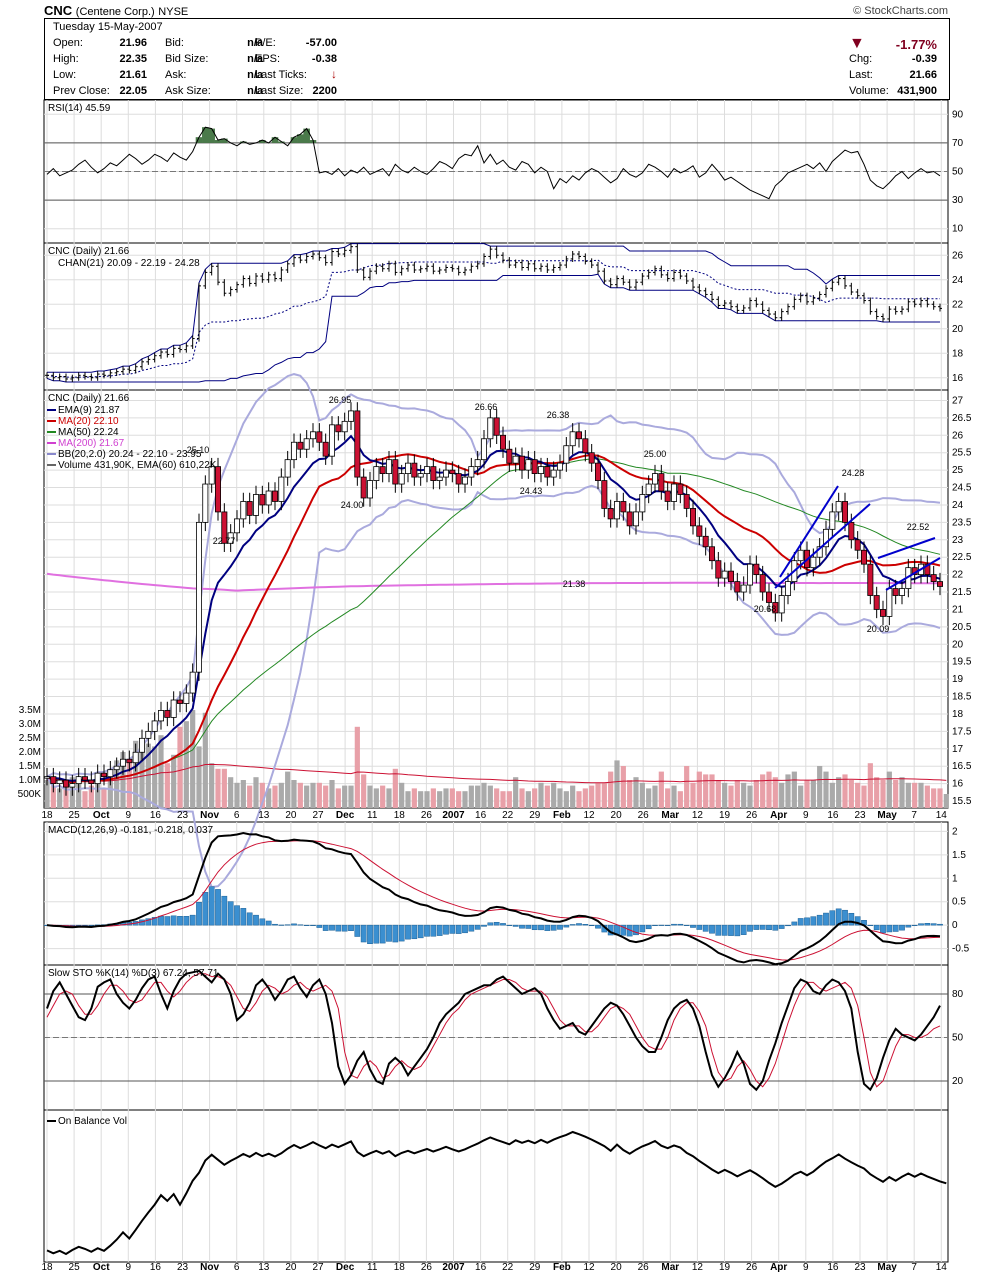  What do you see at coordinates (916, 44) in the screenshot?
I see `percent-change: -1.77%` at bounding box center [916, 44].